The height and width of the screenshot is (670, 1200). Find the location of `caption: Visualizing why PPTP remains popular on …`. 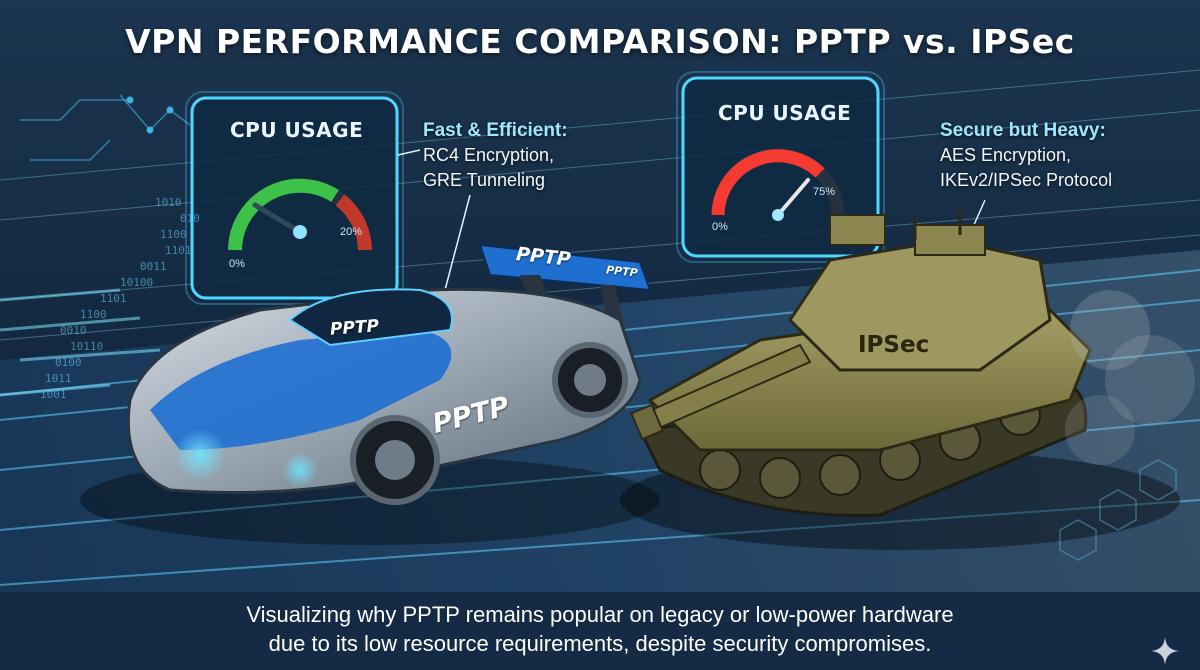

caption: Visualizing why PPTP remains popular on … is located at coordinates (600, 629).